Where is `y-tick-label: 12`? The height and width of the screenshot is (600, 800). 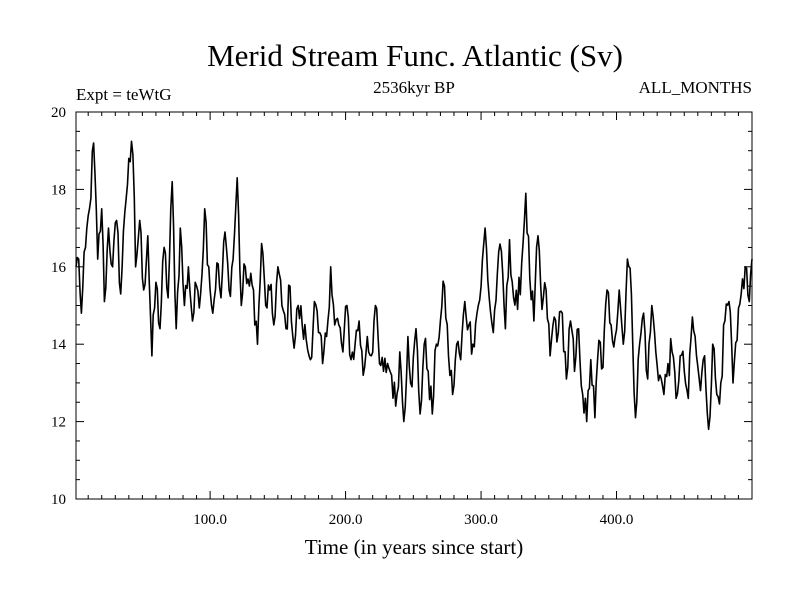 y-tick-label: 12 is located at coordinates (58, 423).